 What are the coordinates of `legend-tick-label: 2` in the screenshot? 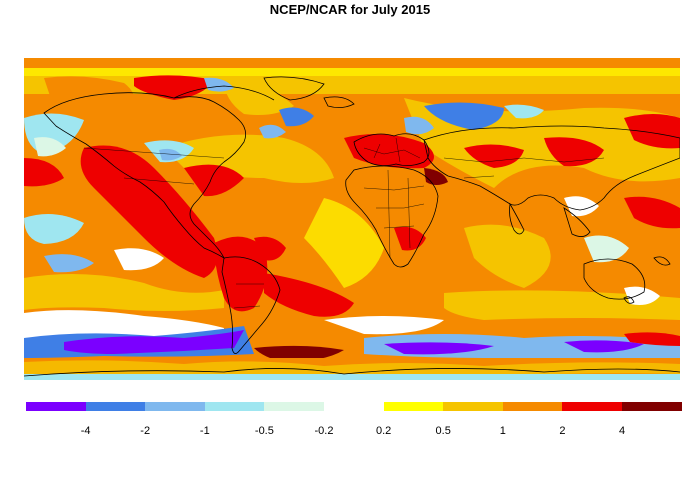 It's located at (562, 431).